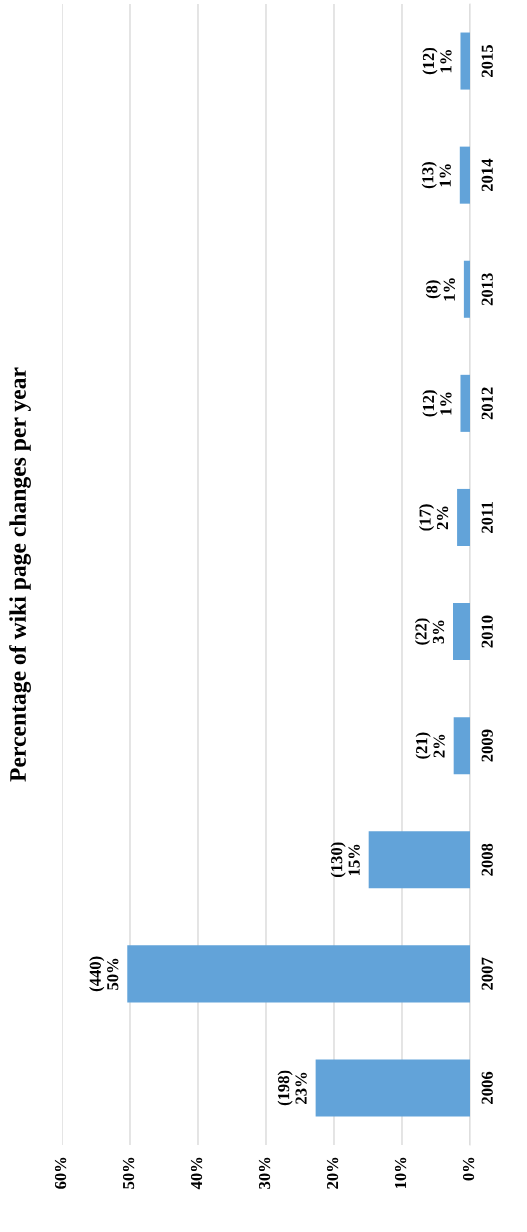 This screenshot has height=1232, width=527. Describe the element at coordinates (487, 1087) in the screenshot. I see `y-tick-label: 2006` at that location.